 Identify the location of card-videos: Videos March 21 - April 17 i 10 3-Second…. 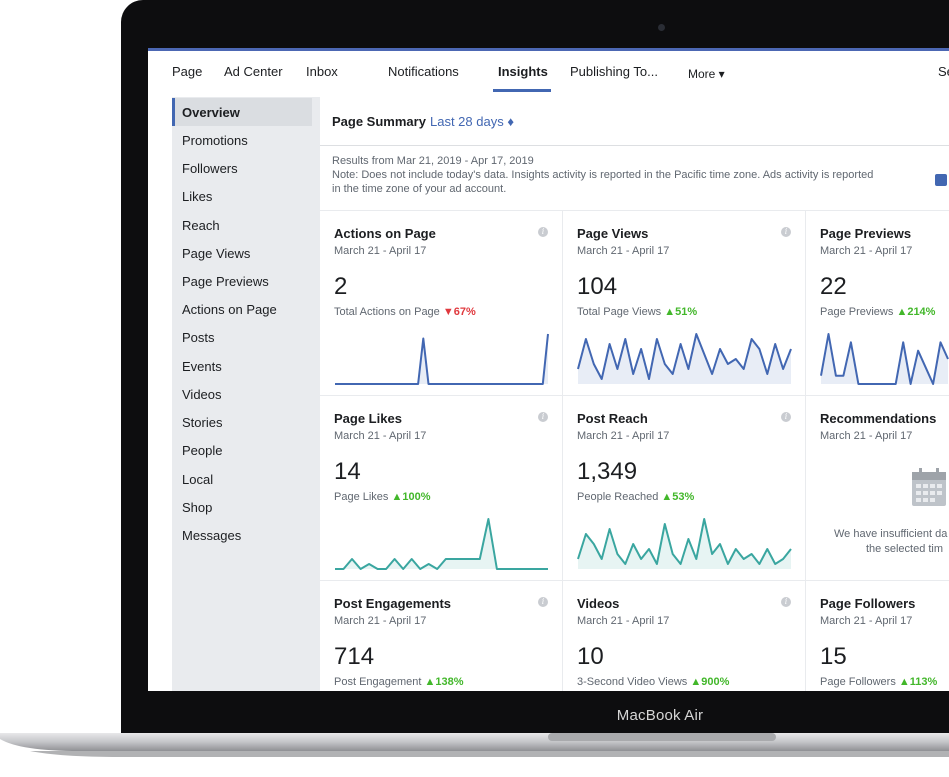
(684, 636).